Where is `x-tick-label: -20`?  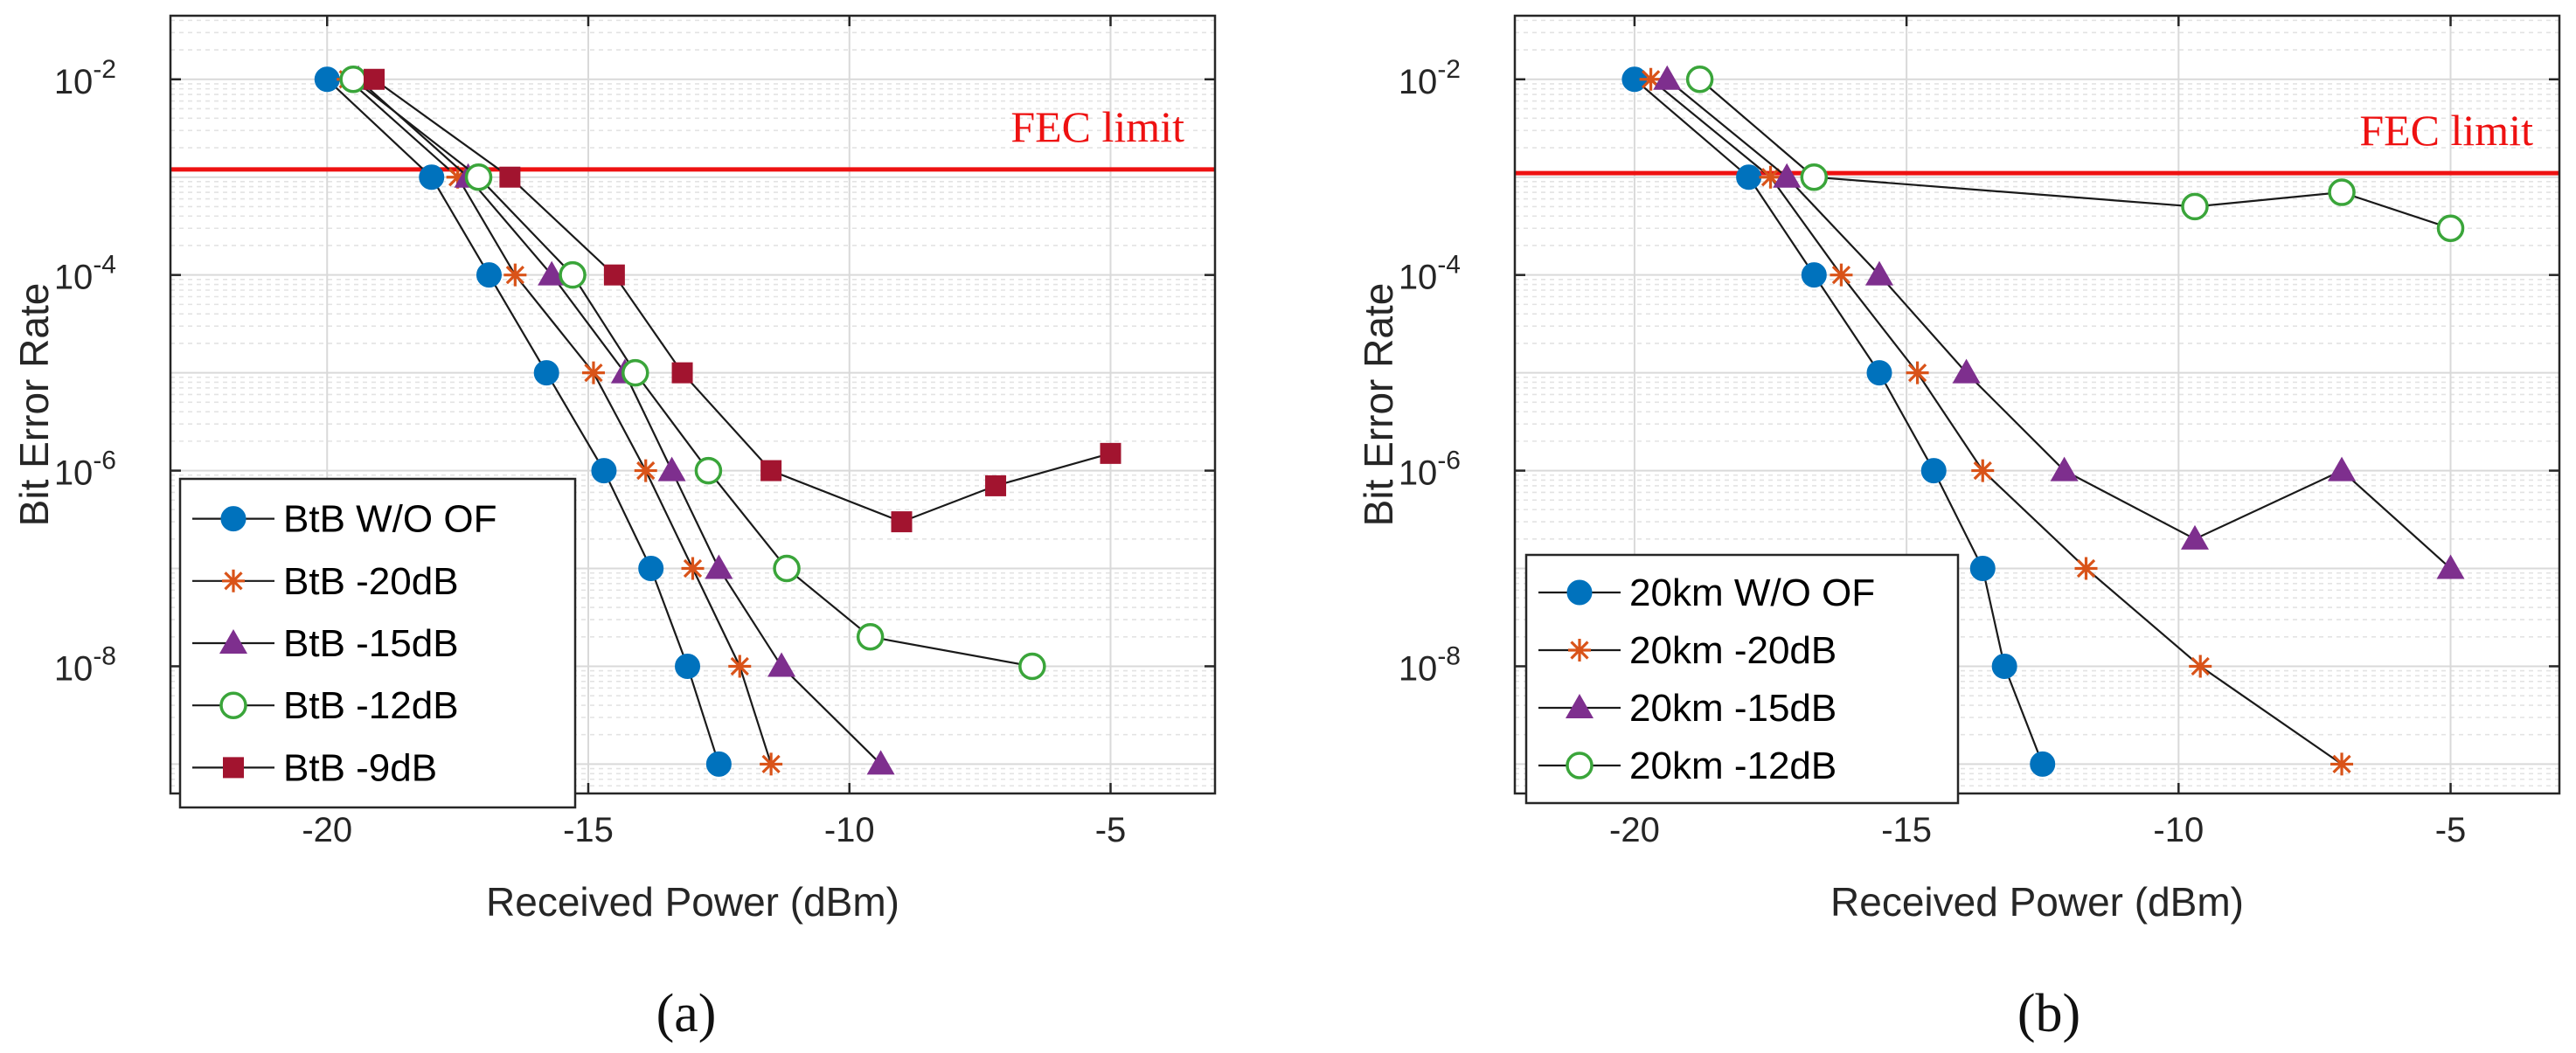
x-tick-label: -20 is located at coordinates (1635, 830).